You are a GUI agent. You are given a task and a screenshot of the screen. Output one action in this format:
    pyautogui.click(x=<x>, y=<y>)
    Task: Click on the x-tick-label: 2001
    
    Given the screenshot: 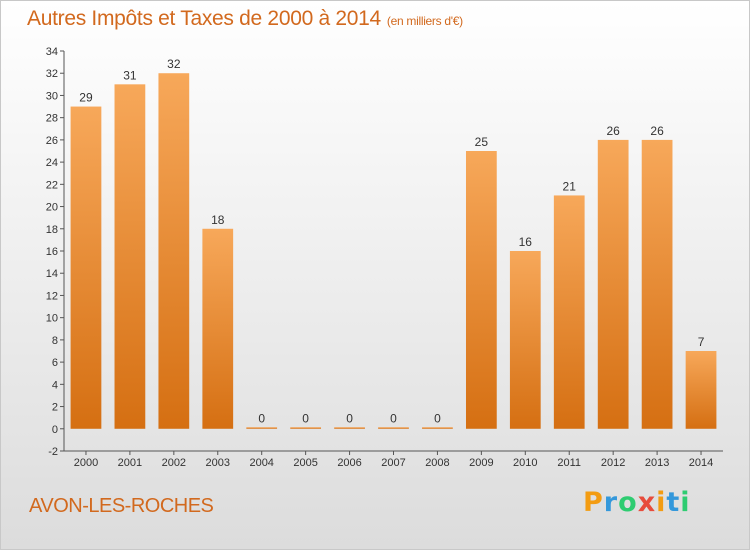 What is the action you would take?
    pyautogui.click(x=130, y=463)
    